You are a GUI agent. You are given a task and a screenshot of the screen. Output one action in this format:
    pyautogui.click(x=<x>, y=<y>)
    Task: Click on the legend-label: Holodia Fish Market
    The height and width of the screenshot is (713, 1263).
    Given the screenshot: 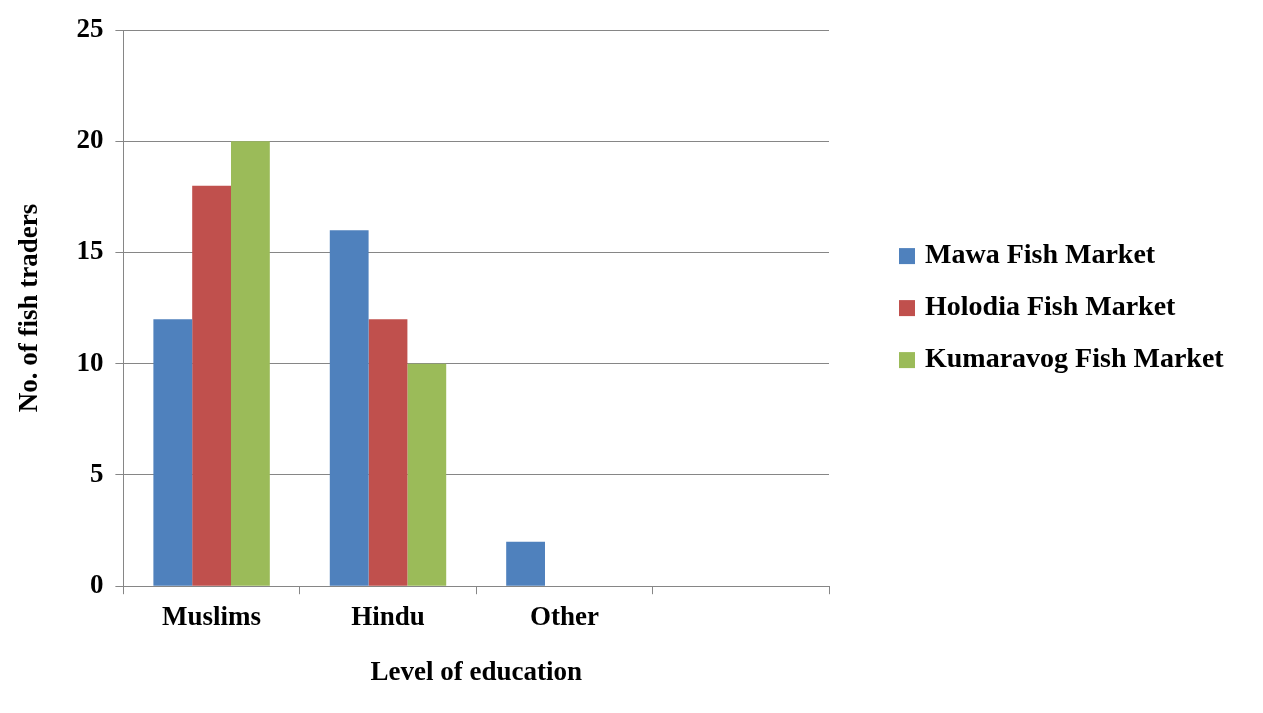 What is the action you would take?
    pyautogui.click(x=1051, y=306)
    